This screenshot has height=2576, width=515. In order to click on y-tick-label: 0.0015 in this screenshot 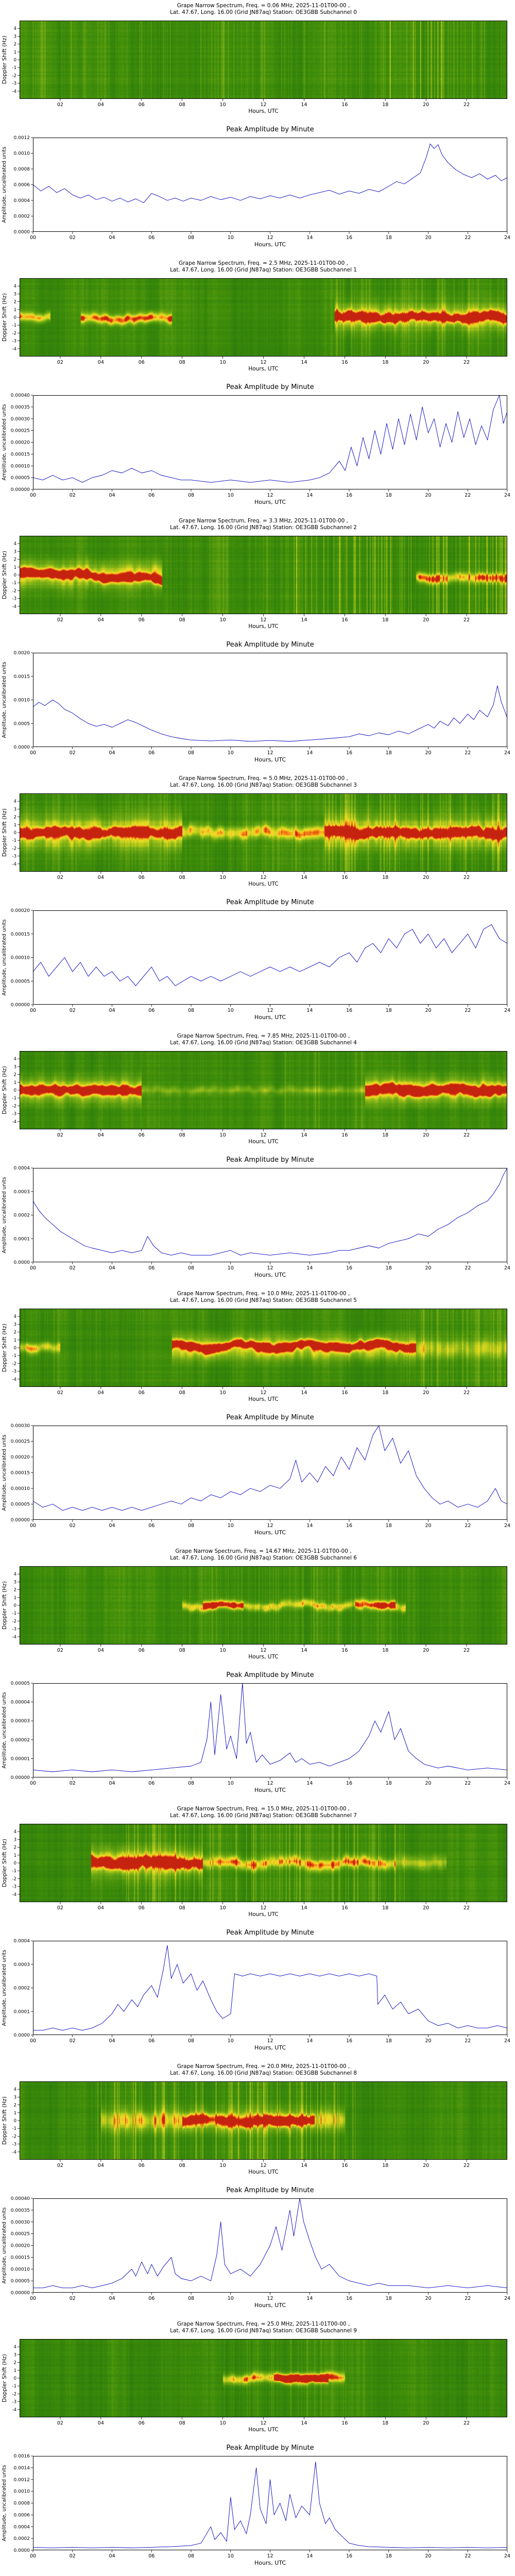, I will do `click(22, 677)`.